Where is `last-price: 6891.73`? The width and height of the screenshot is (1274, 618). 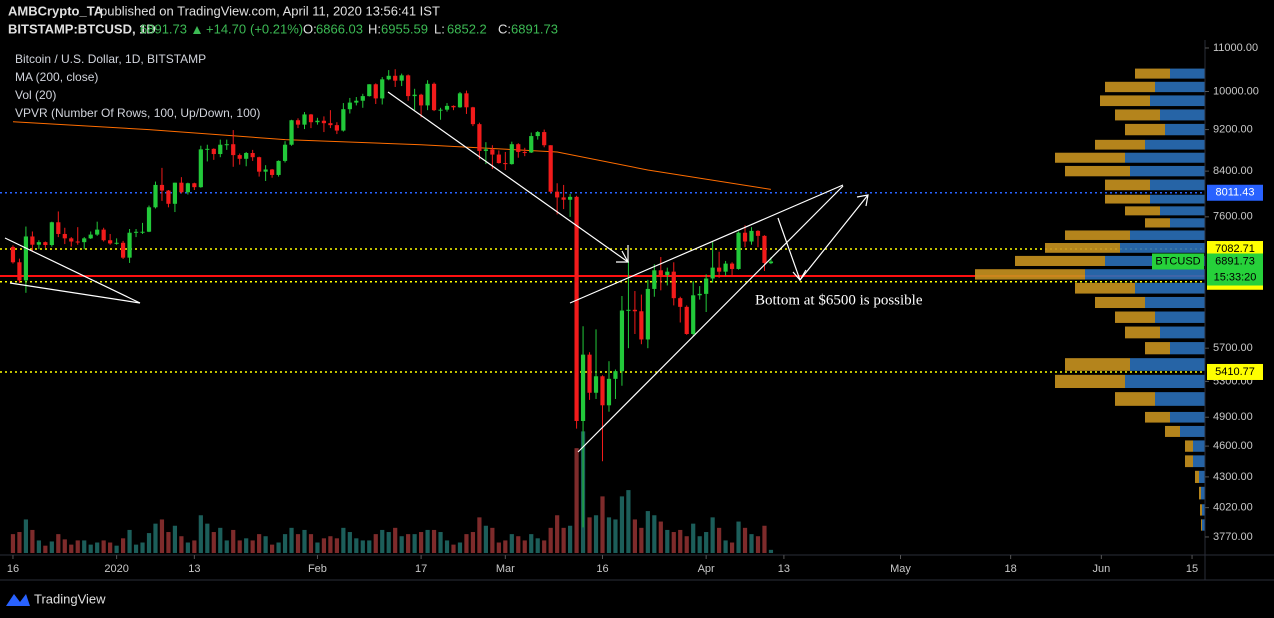 last-price: 6891.73 is located at coordinates (163, 28).